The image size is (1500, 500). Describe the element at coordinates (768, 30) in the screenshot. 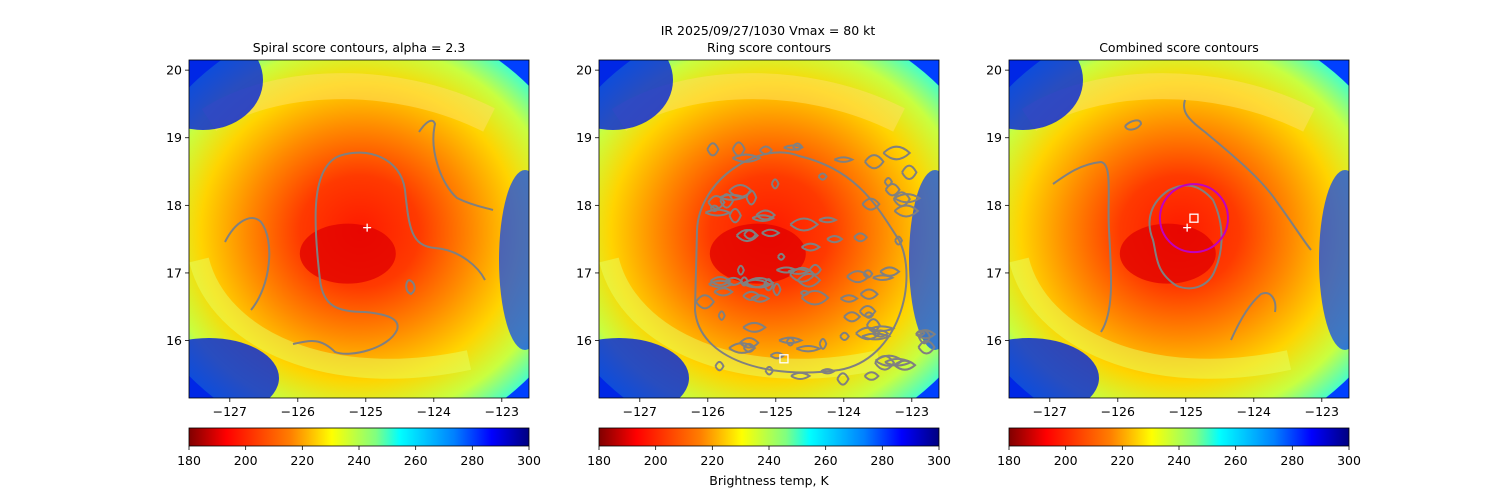

I see `figure-suptitle: IR 2025/09/27/1030 Vmax = 80 kt` at that location.